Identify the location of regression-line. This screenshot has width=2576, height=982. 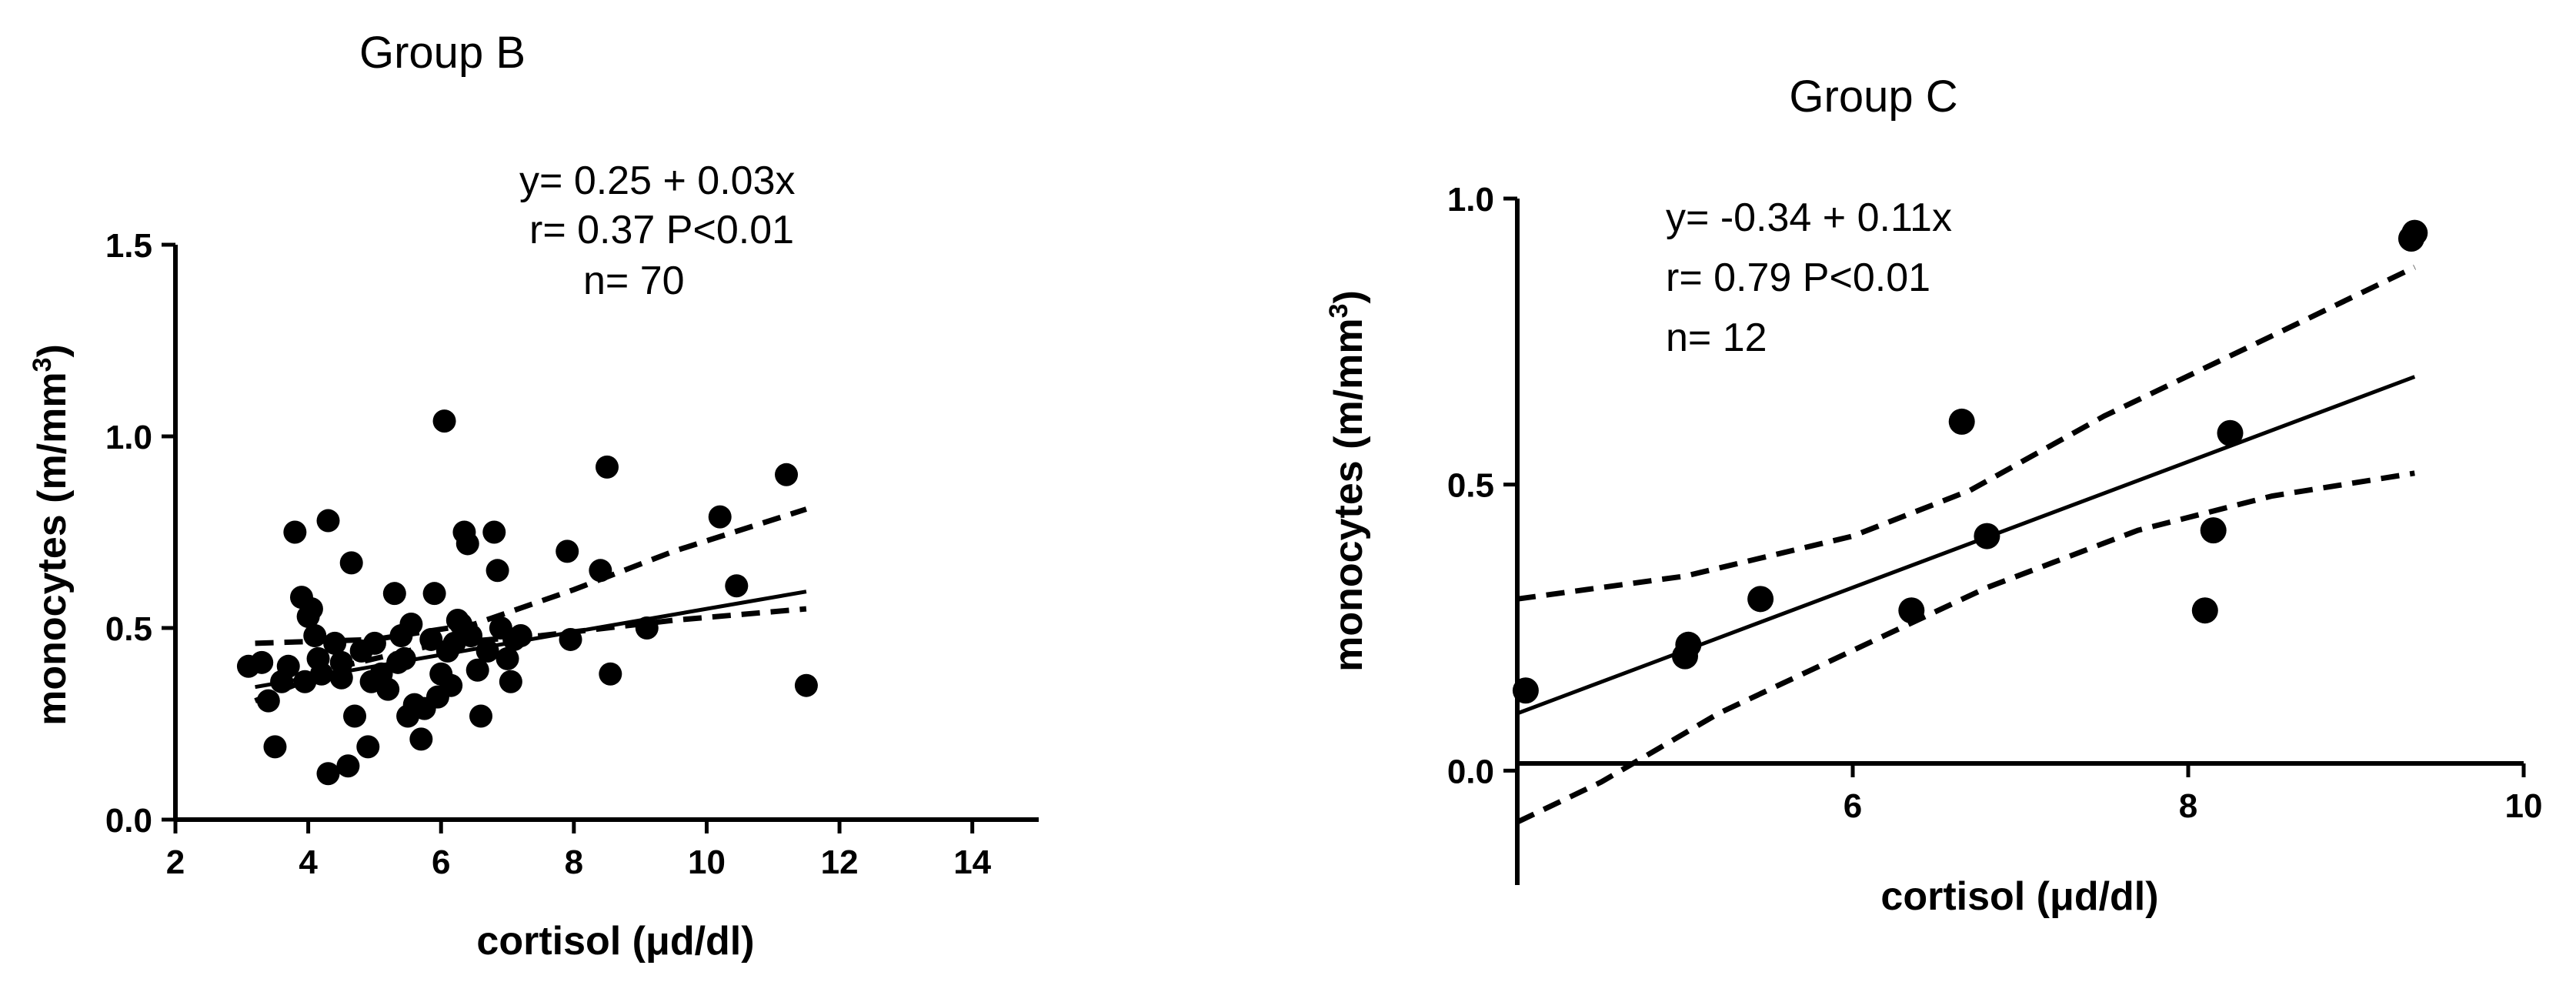
(1966, 545).